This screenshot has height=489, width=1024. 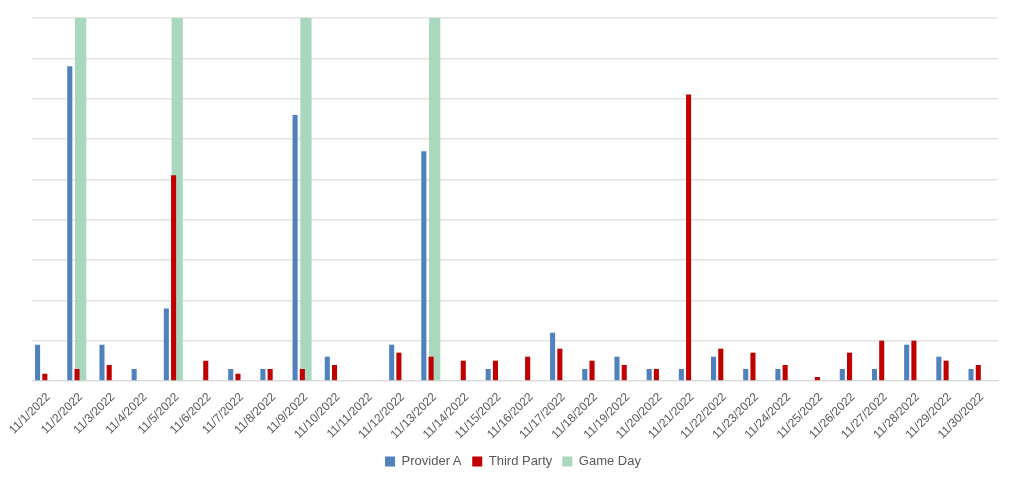 What do you see at coordinates (610, 461) in the screenshot?
I see `legend-label: Game Day` at bounding box center [610, 461].